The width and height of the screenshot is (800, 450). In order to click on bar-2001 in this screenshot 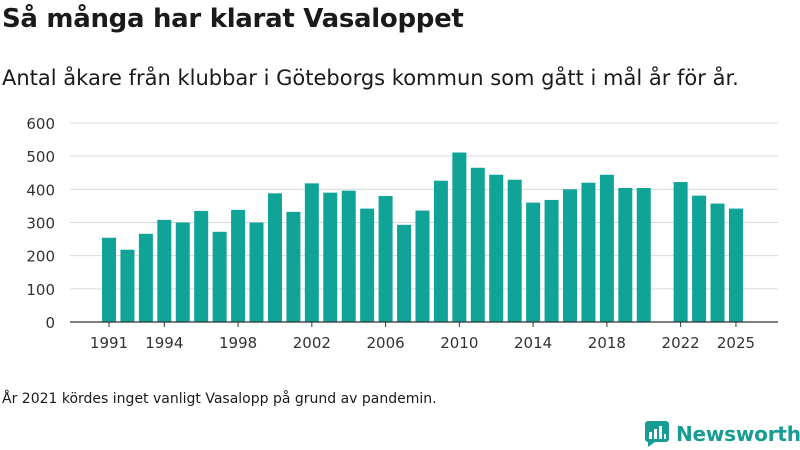, I will do `click(293, 266)`.